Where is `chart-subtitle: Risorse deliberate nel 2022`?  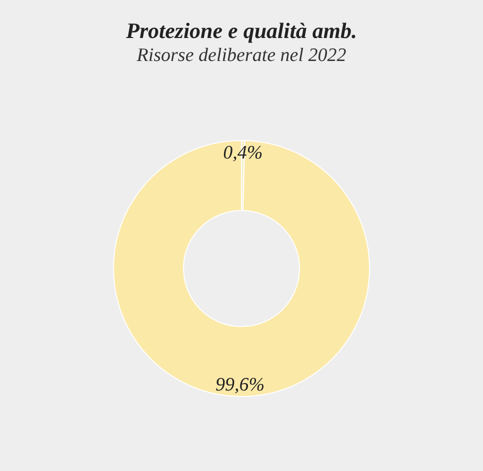 chart-subtitle: Risorse deliberate nel 2022 is located at coordinates (241, 55).